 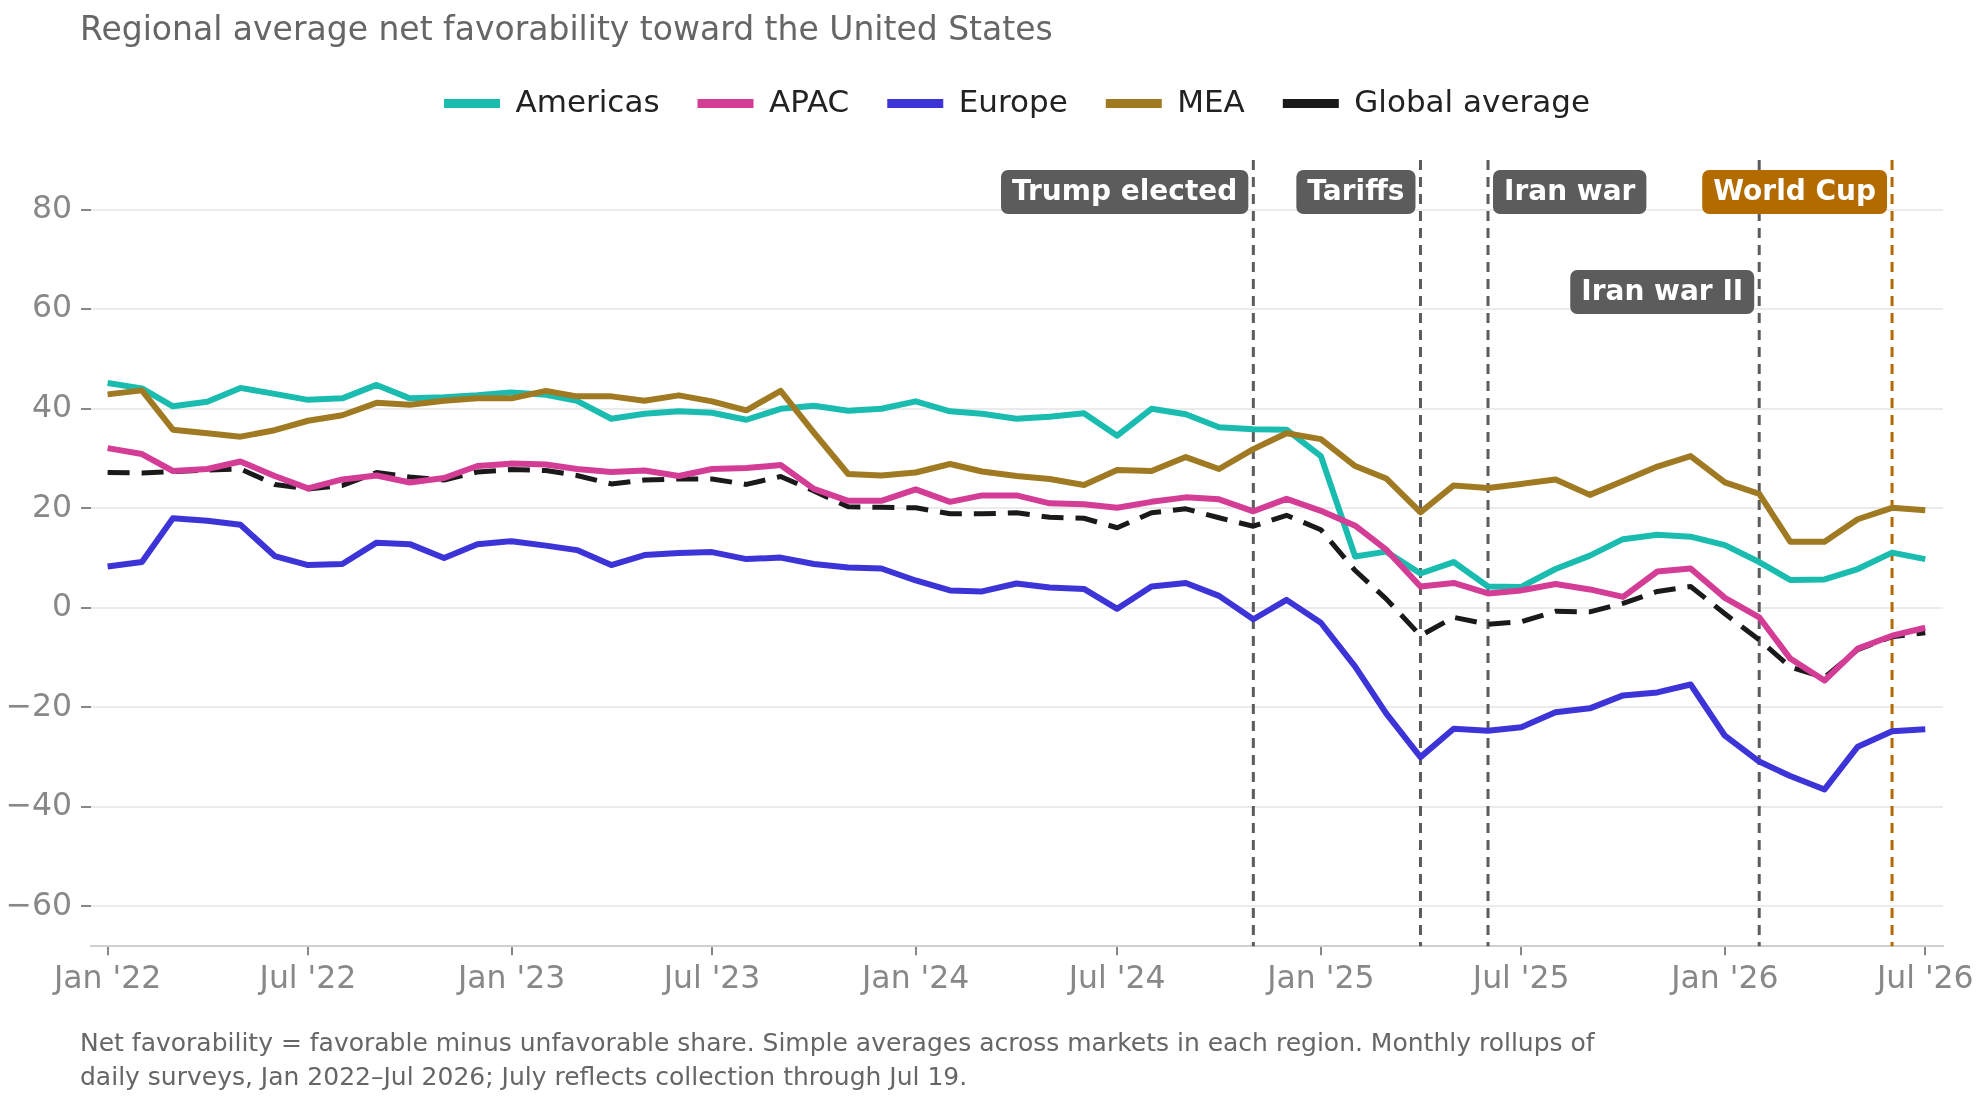 What do you see at coordinates (1116, 977) in the screenshot?
I see `x-tick-label: Jul '24` at bounding box center [1116, 977].